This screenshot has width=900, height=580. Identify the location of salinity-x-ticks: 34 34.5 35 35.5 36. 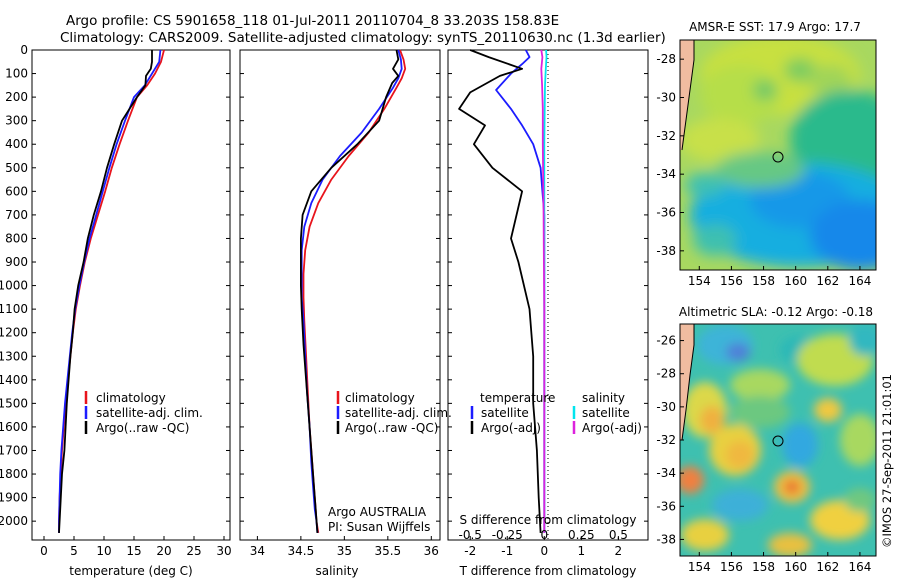
(344, 547).